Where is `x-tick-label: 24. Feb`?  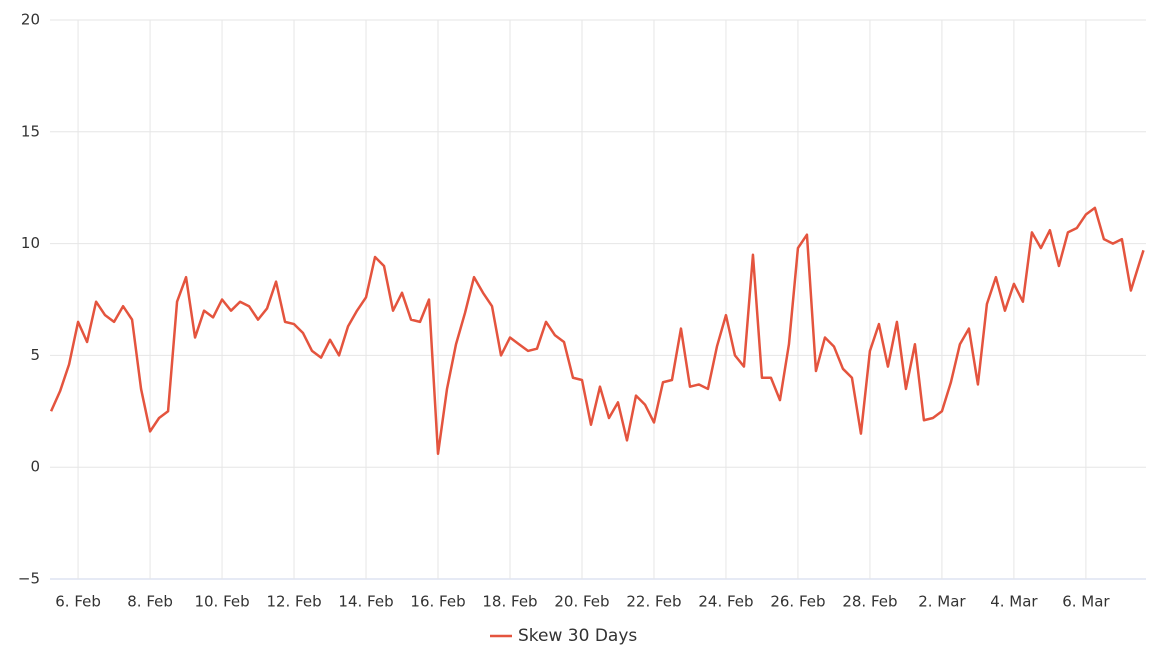 x-tick-label: 24. Feb is located at coordinates (725, 602).